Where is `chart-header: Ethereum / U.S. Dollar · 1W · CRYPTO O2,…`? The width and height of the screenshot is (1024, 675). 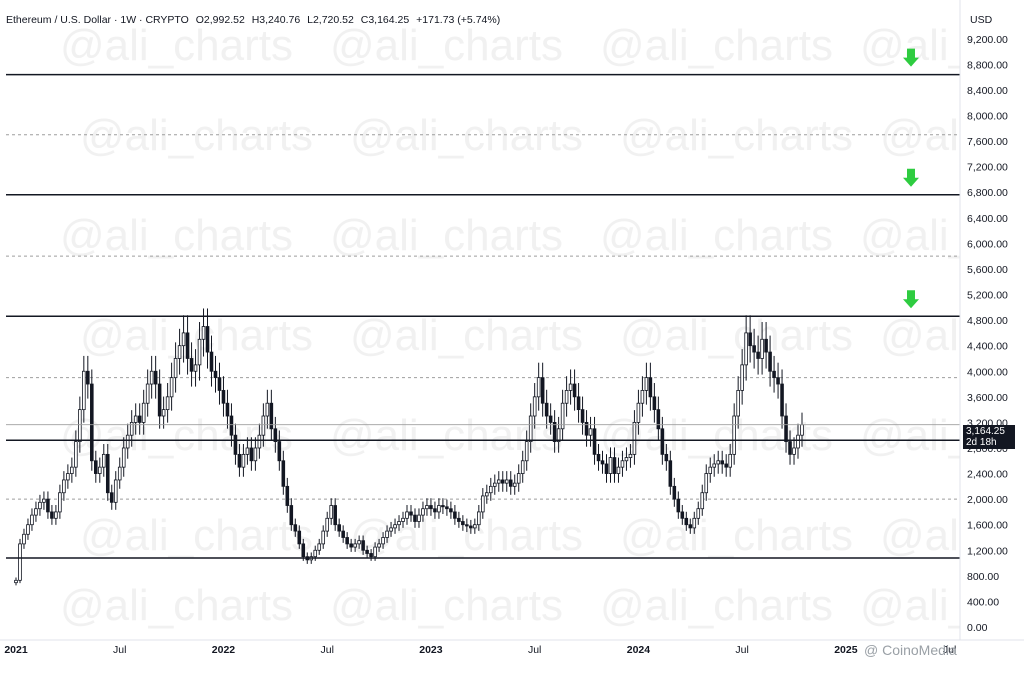
chart-header: Ethereum / U.S. Dollar · 1W · CRYPTO O2,… is located at coordinates (255, 20).